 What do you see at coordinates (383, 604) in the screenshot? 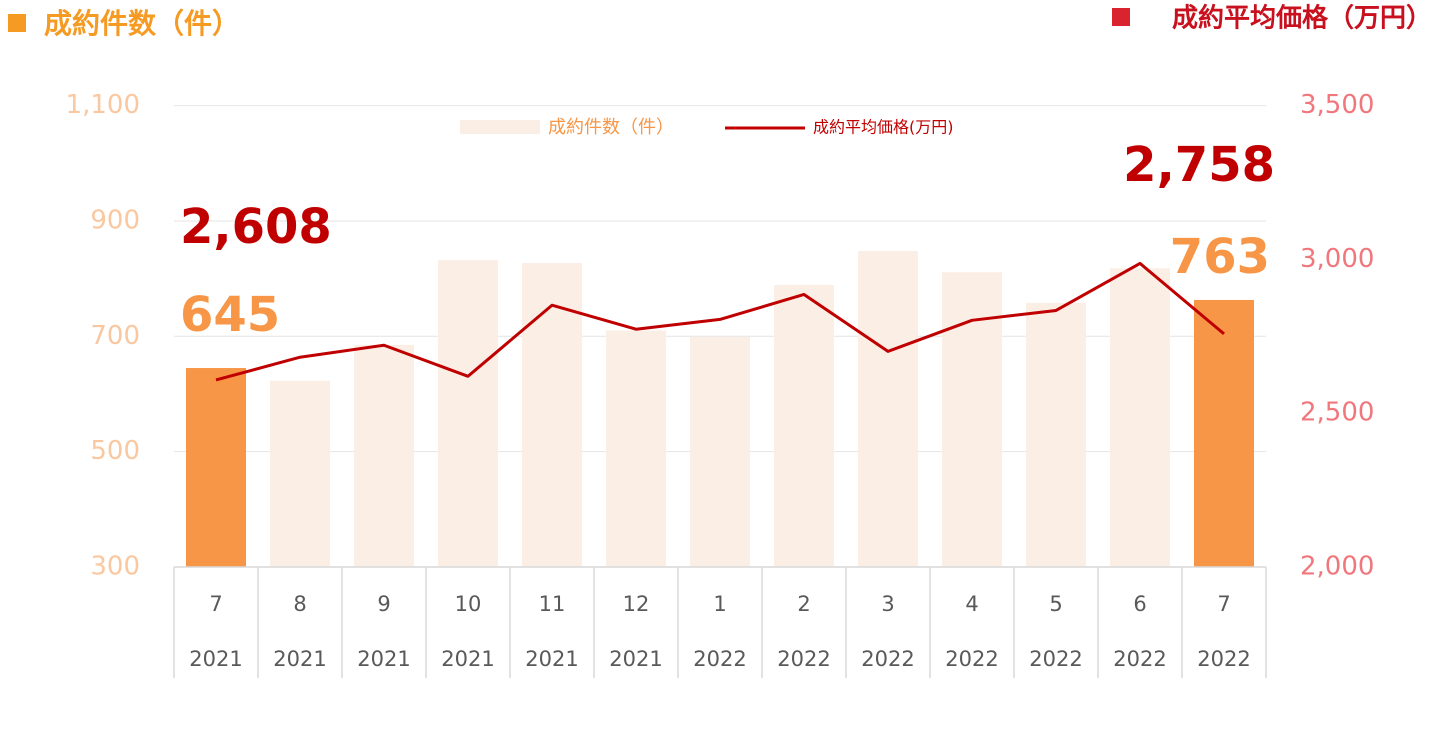
I see `x-tick-label: 9` at bounding box center [383, 604].